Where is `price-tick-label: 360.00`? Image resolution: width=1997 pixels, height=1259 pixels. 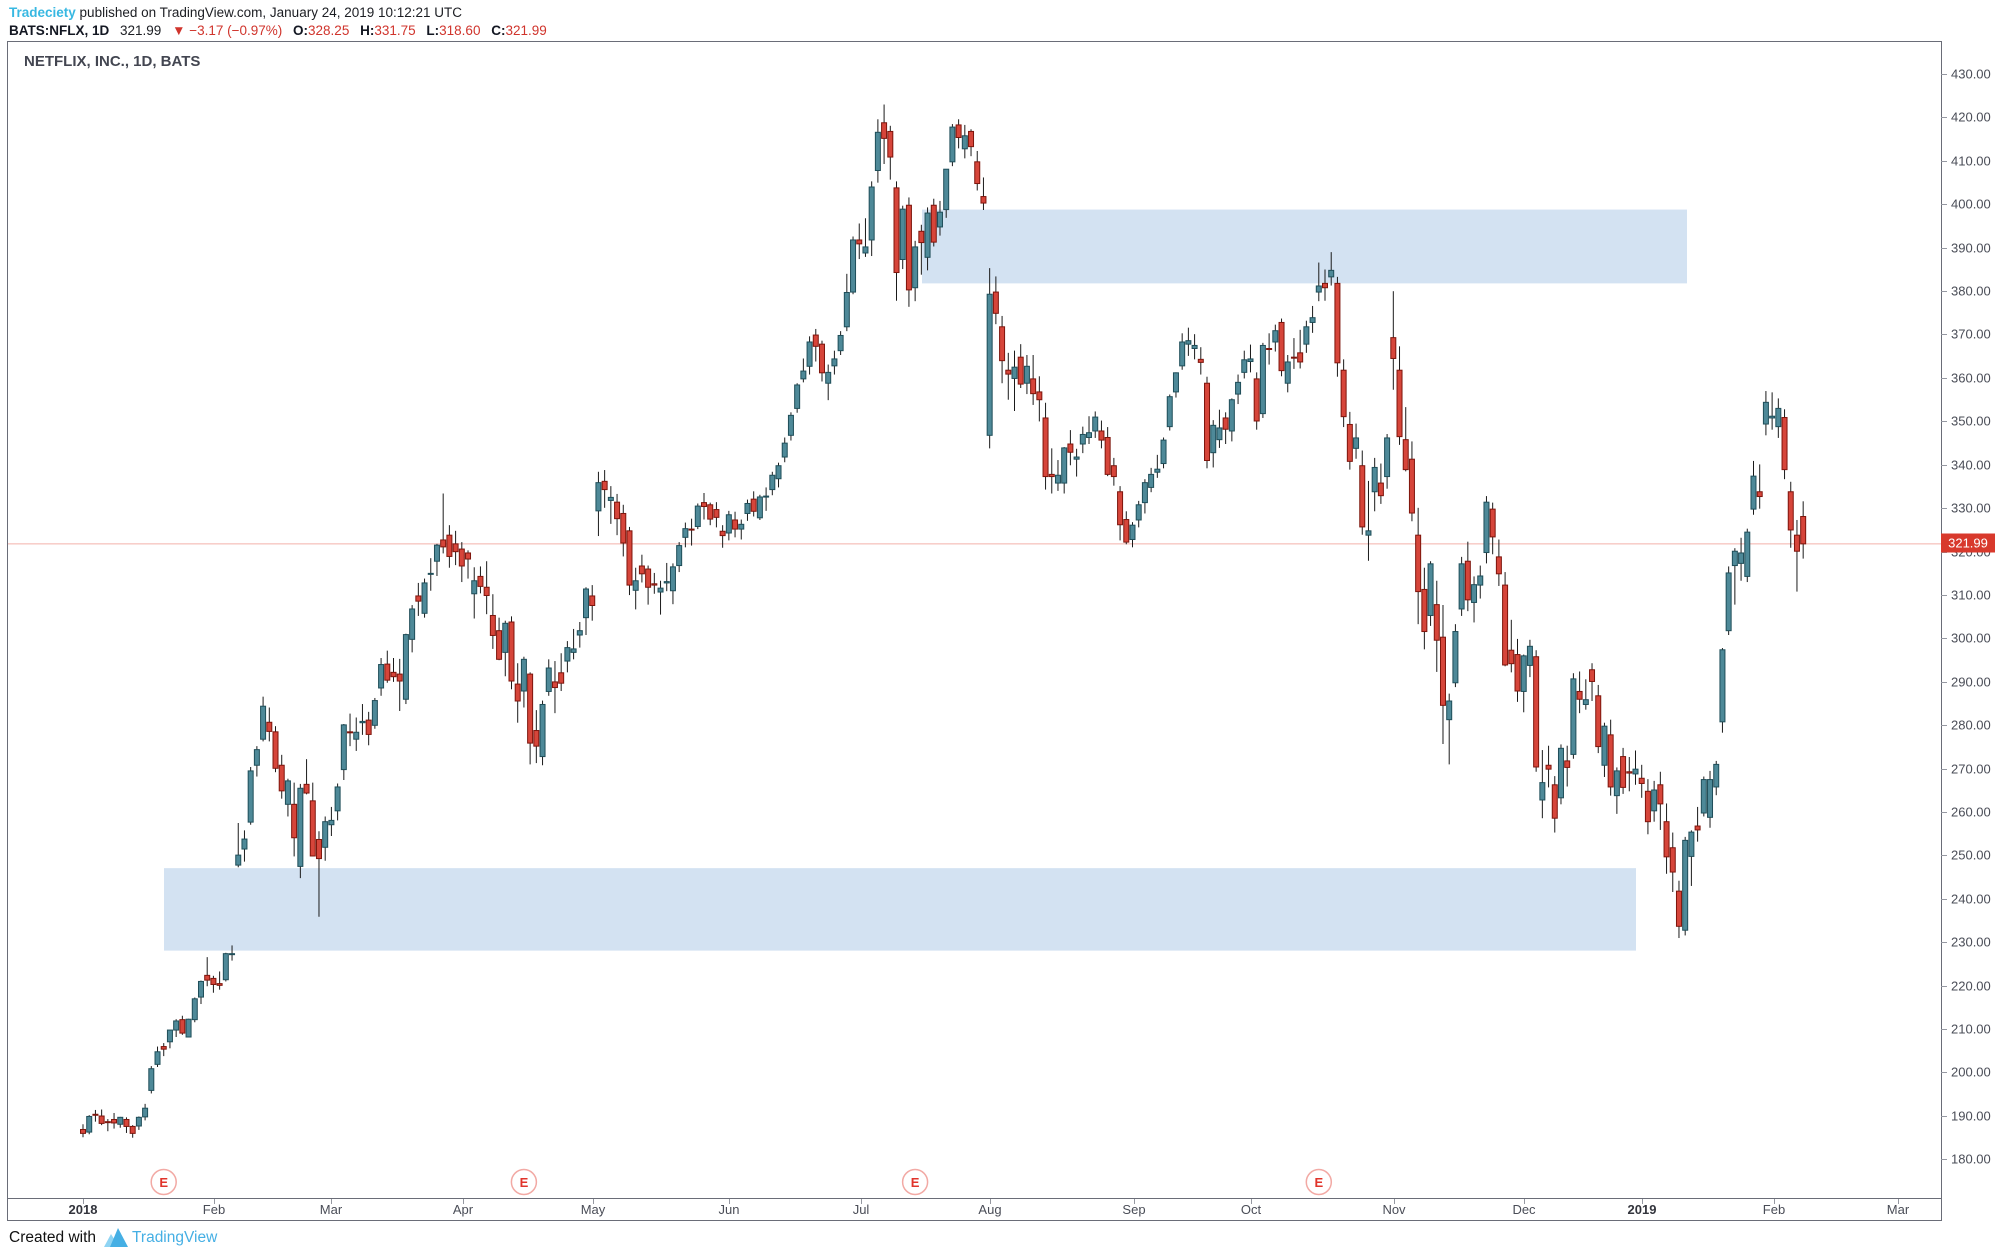 price-tick-label: 360.00 is located at coordinates (1971, 378).